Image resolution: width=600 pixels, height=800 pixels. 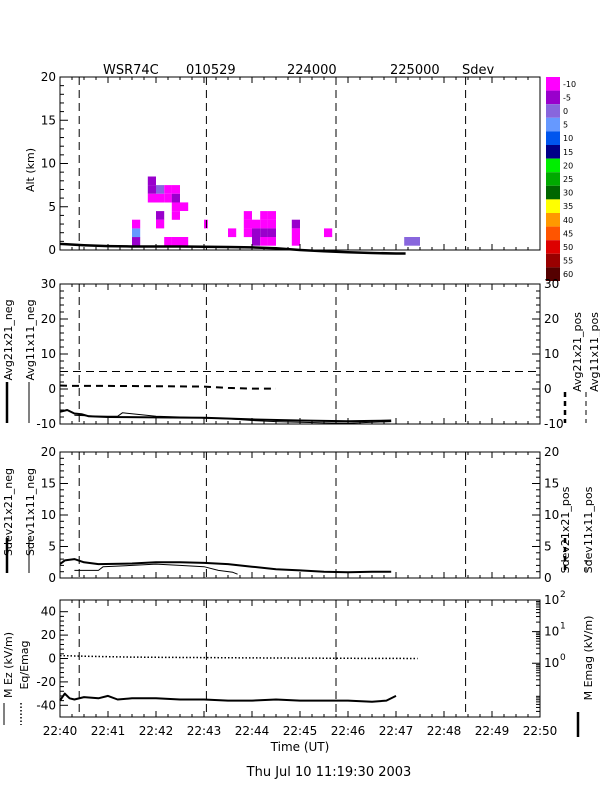 What do you see at coordinates (588, 658) in the screenshot?
I see `efield-ylabel-right: M Emag (kV/m)` at bounding box center [588, 658].